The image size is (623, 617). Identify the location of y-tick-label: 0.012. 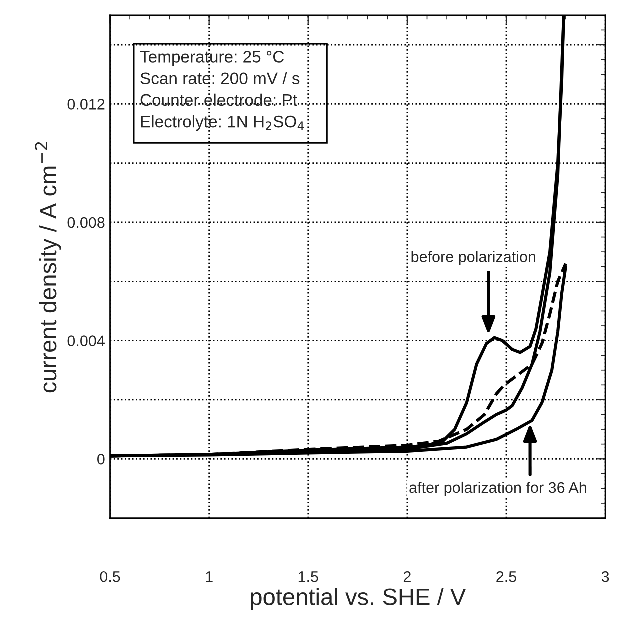
(86, 104).